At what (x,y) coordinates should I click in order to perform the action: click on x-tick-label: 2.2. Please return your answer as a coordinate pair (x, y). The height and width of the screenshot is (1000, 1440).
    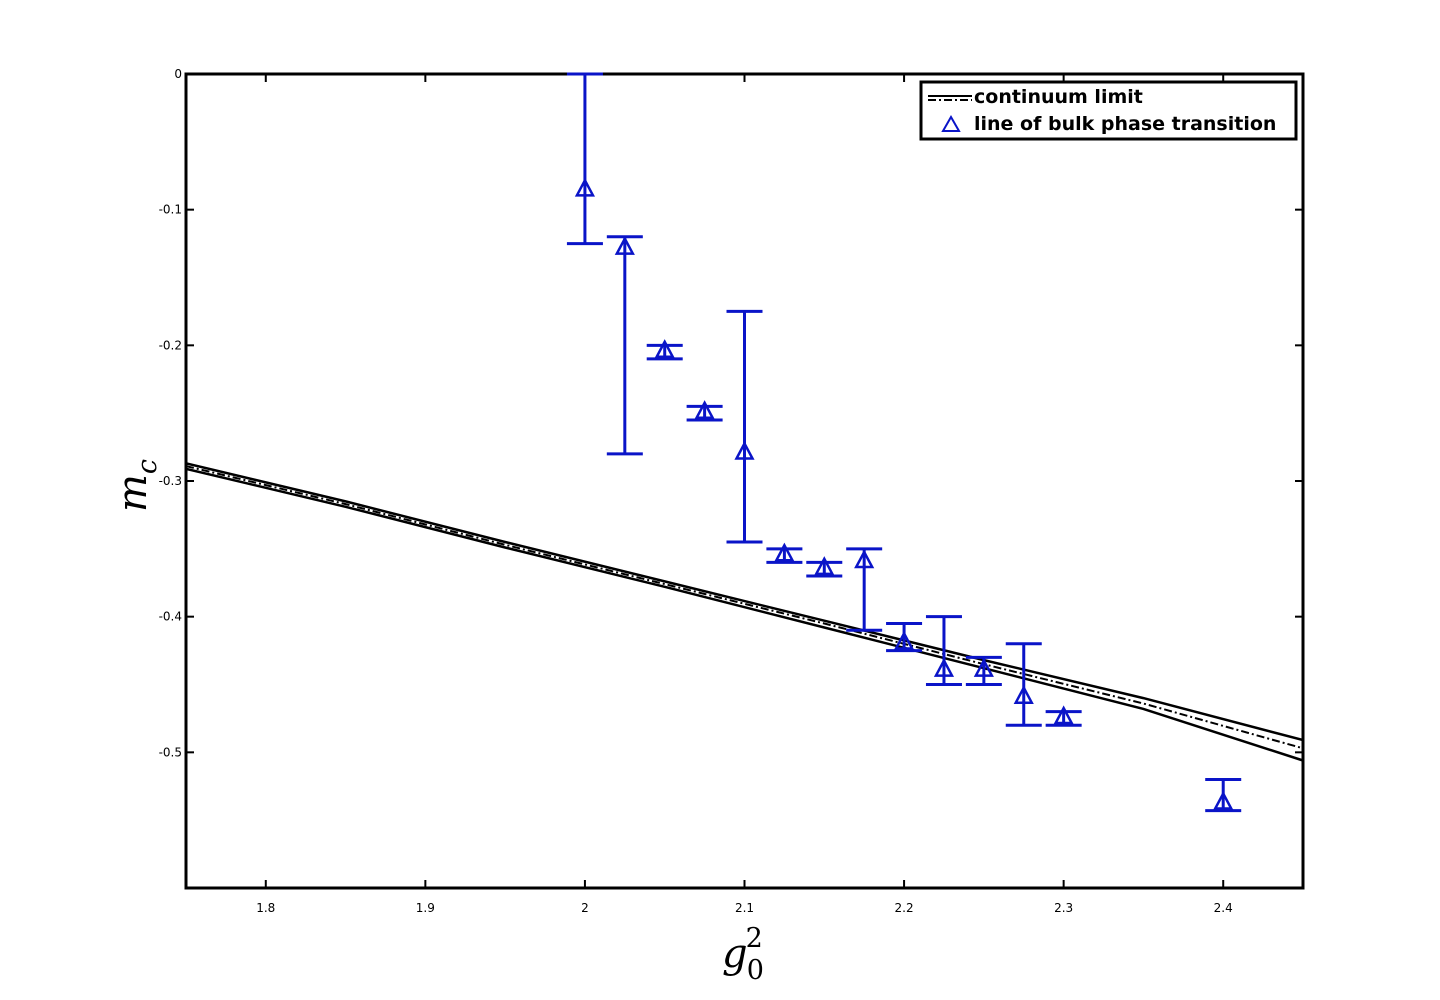
    Looking at the image, I should click on (904, 908).